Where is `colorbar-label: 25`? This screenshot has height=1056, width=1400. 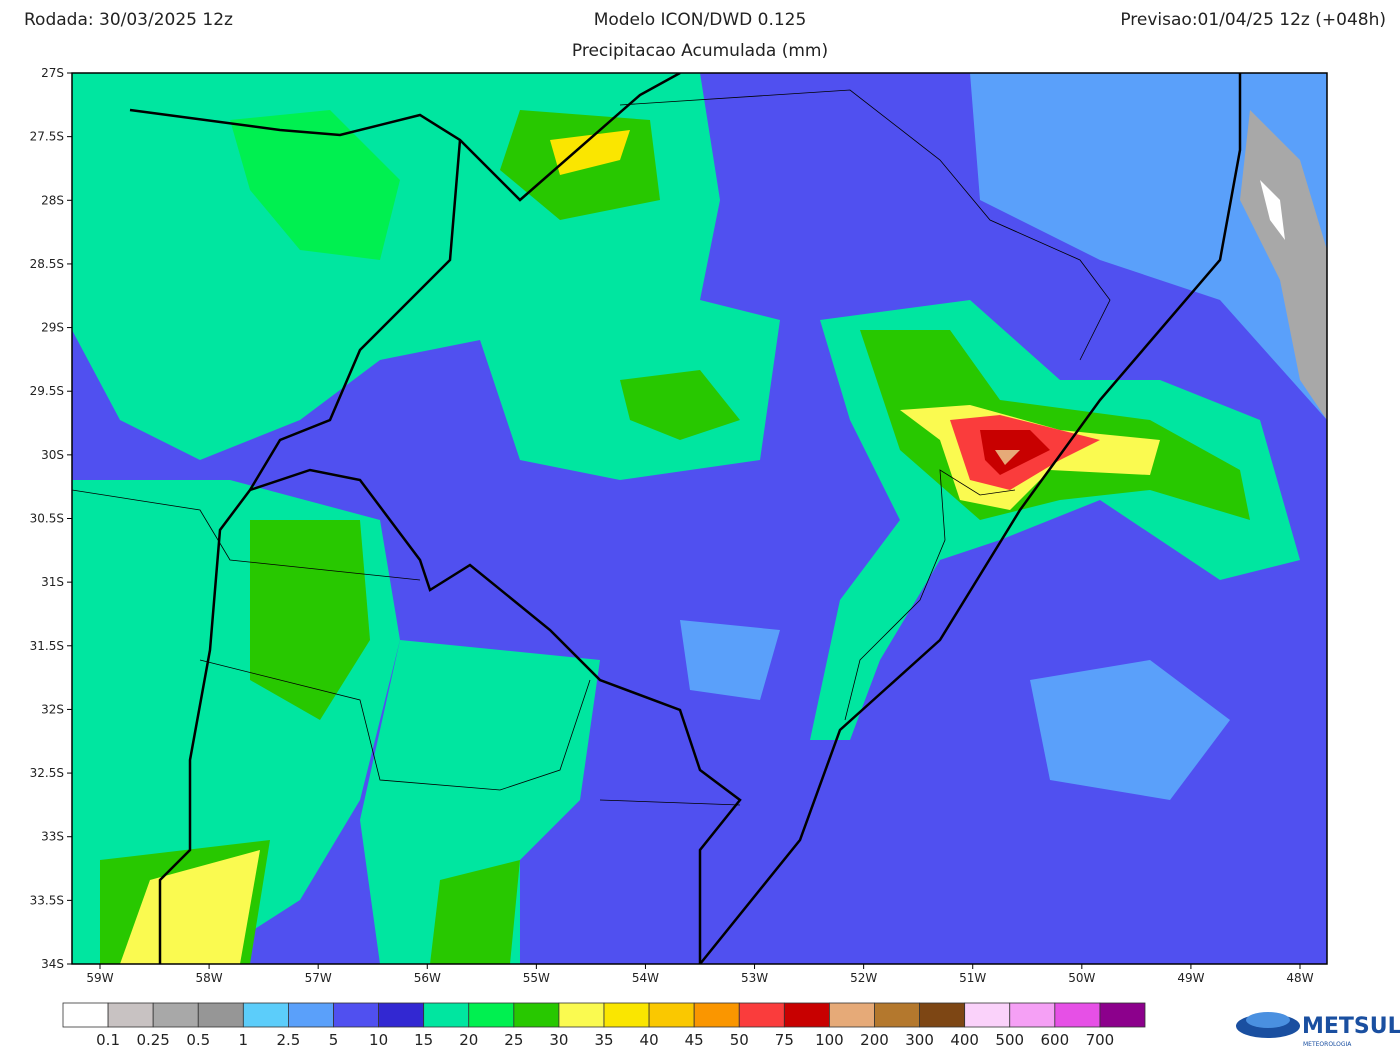 colorbar-label: 25 is located at coordinates (513, 1040).